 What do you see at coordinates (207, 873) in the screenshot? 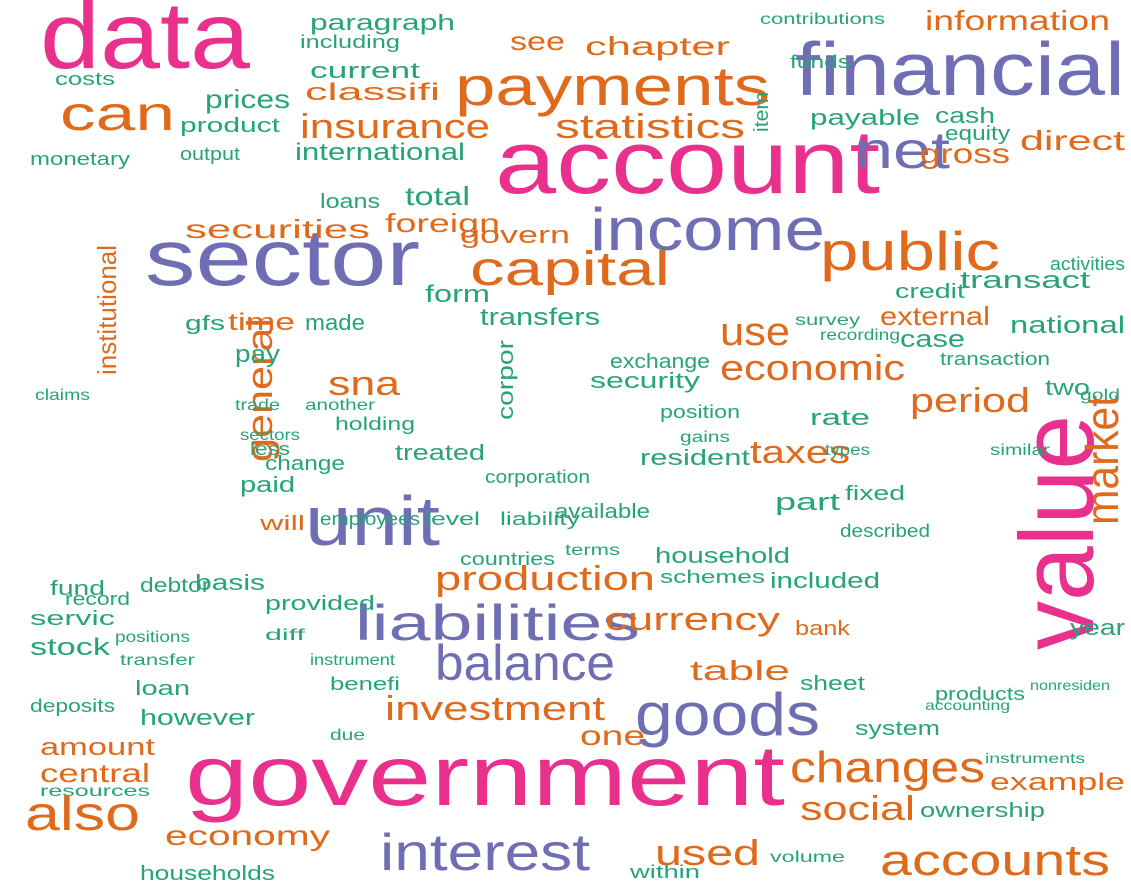
I see `word: households` at bounding box center [207, 873].